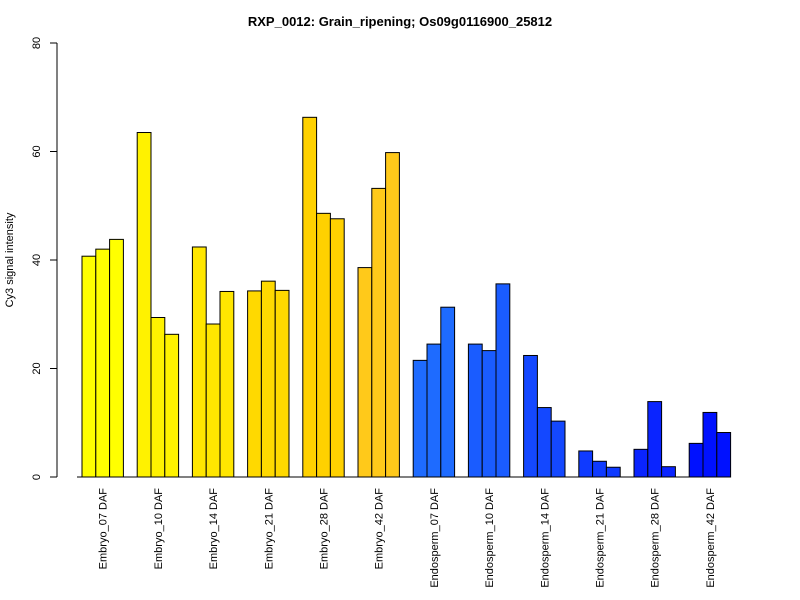  What do you see at coordinates (214, 529) in the screenshot?
I see `x-tick-label: Embryo_14 DAF` at bounding box center [214, 529].